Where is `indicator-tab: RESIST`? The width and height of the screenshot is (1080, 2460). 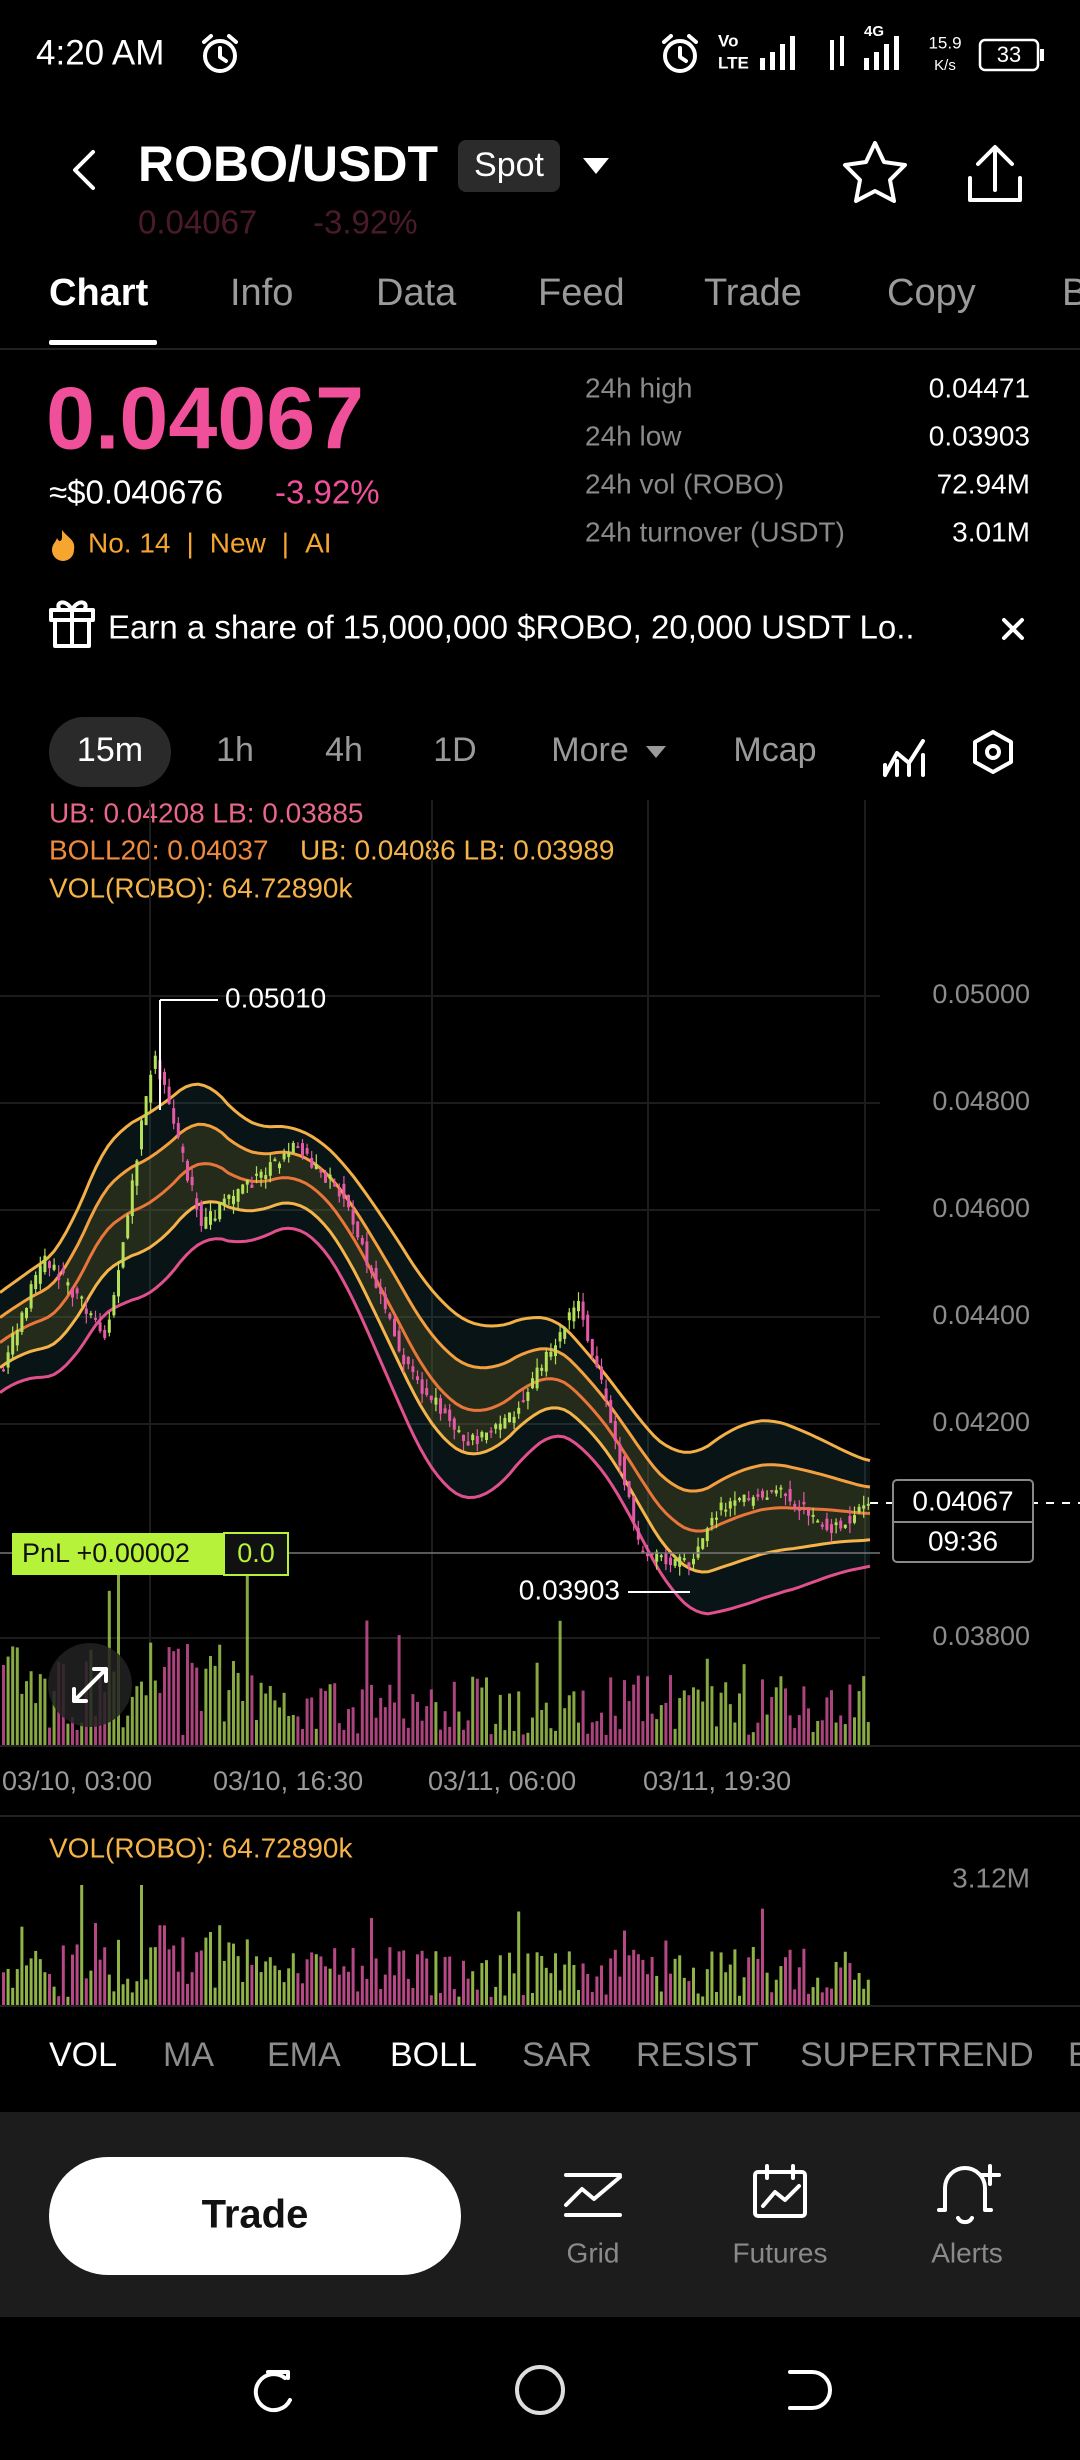
indicator-tab: RESIST is located at coordinates (697, 2055).